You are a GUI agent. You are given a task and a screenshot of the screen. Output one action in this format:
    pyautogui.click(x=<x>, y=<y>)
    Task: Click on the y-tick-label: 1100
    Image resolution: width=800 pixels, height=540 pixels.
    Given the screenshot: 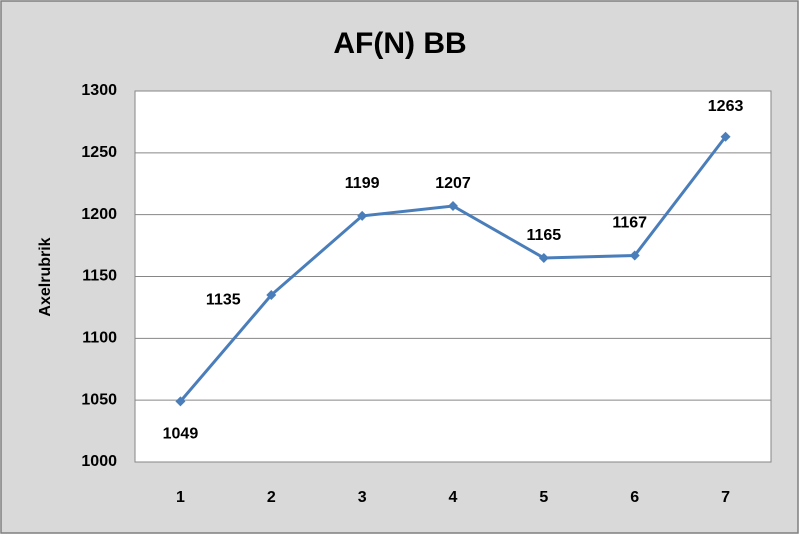 What is the action you would take?
    pyautogui.click(x=99, y=338)
    